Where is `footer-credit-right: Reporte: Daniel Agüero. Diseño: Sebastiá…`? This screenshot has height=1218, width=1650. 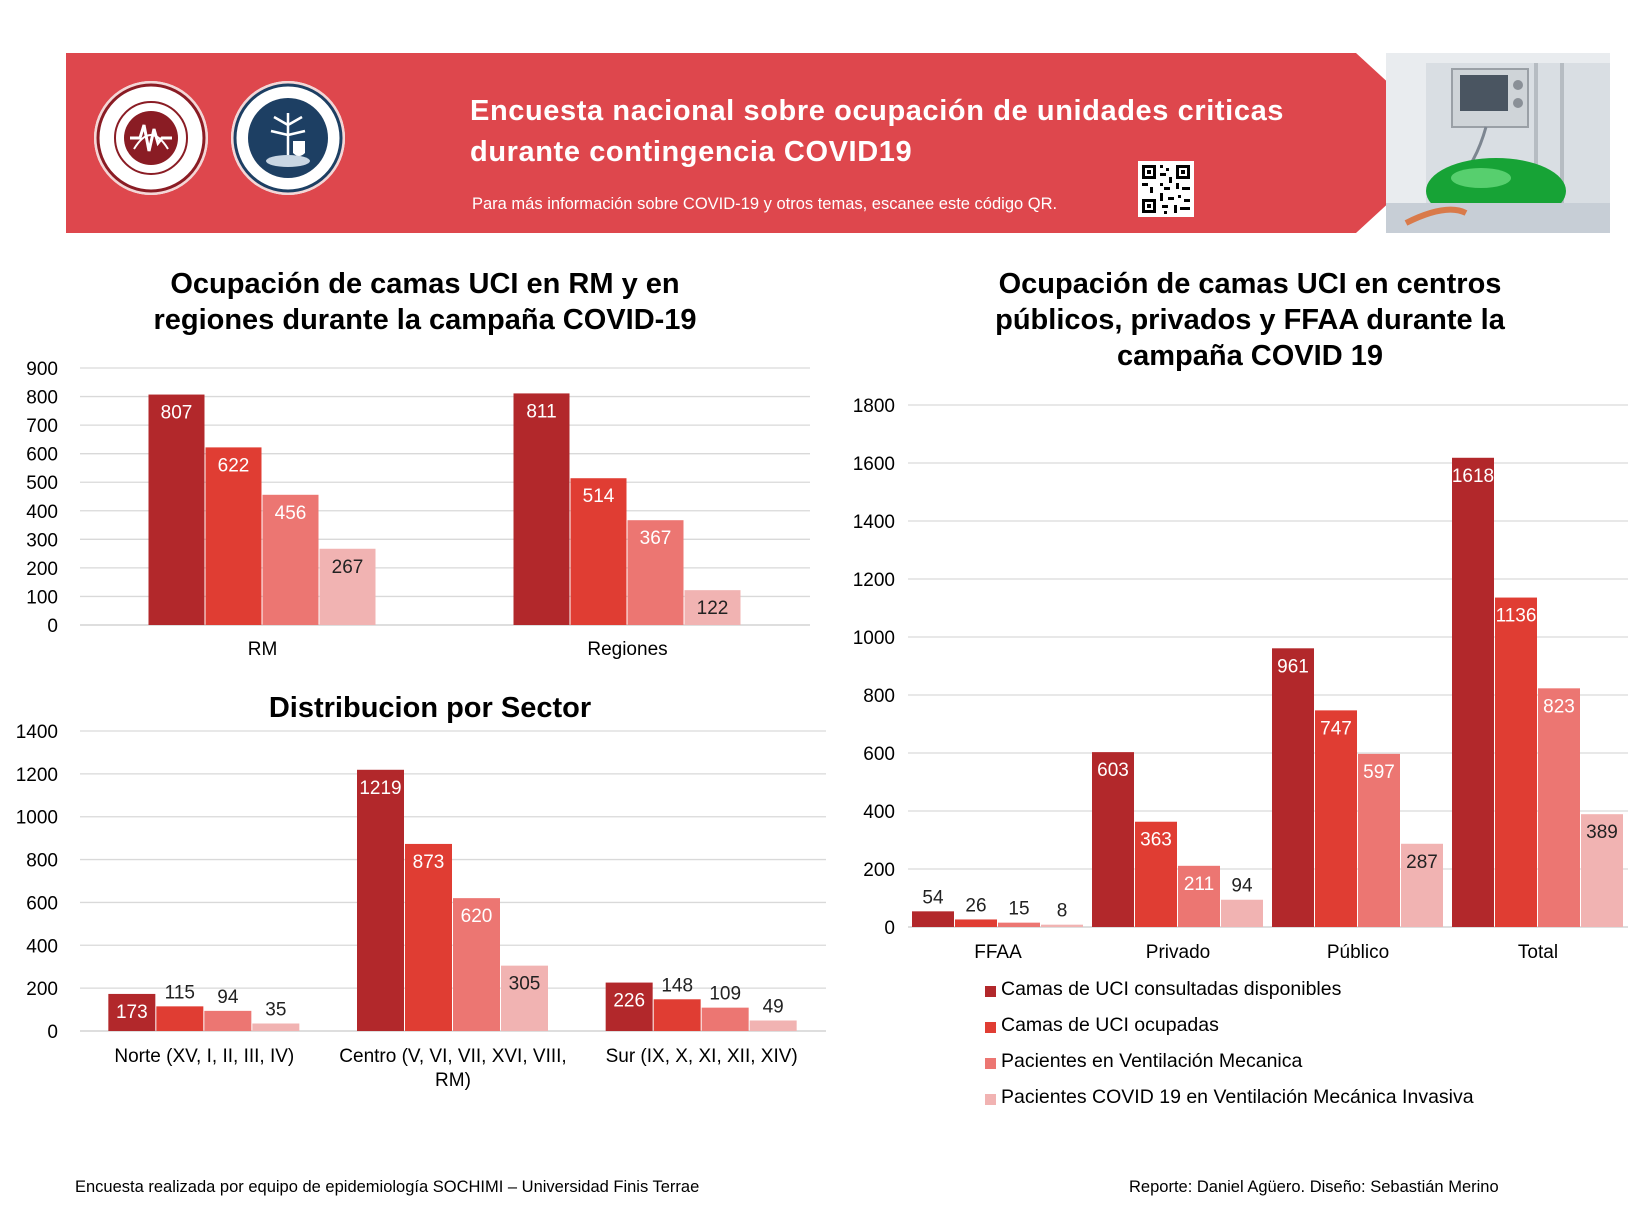 footer-credit-right: Reporte: Daniel Agüero. Diseño: Sebastiá… is located at coordinates (1314, 1187).